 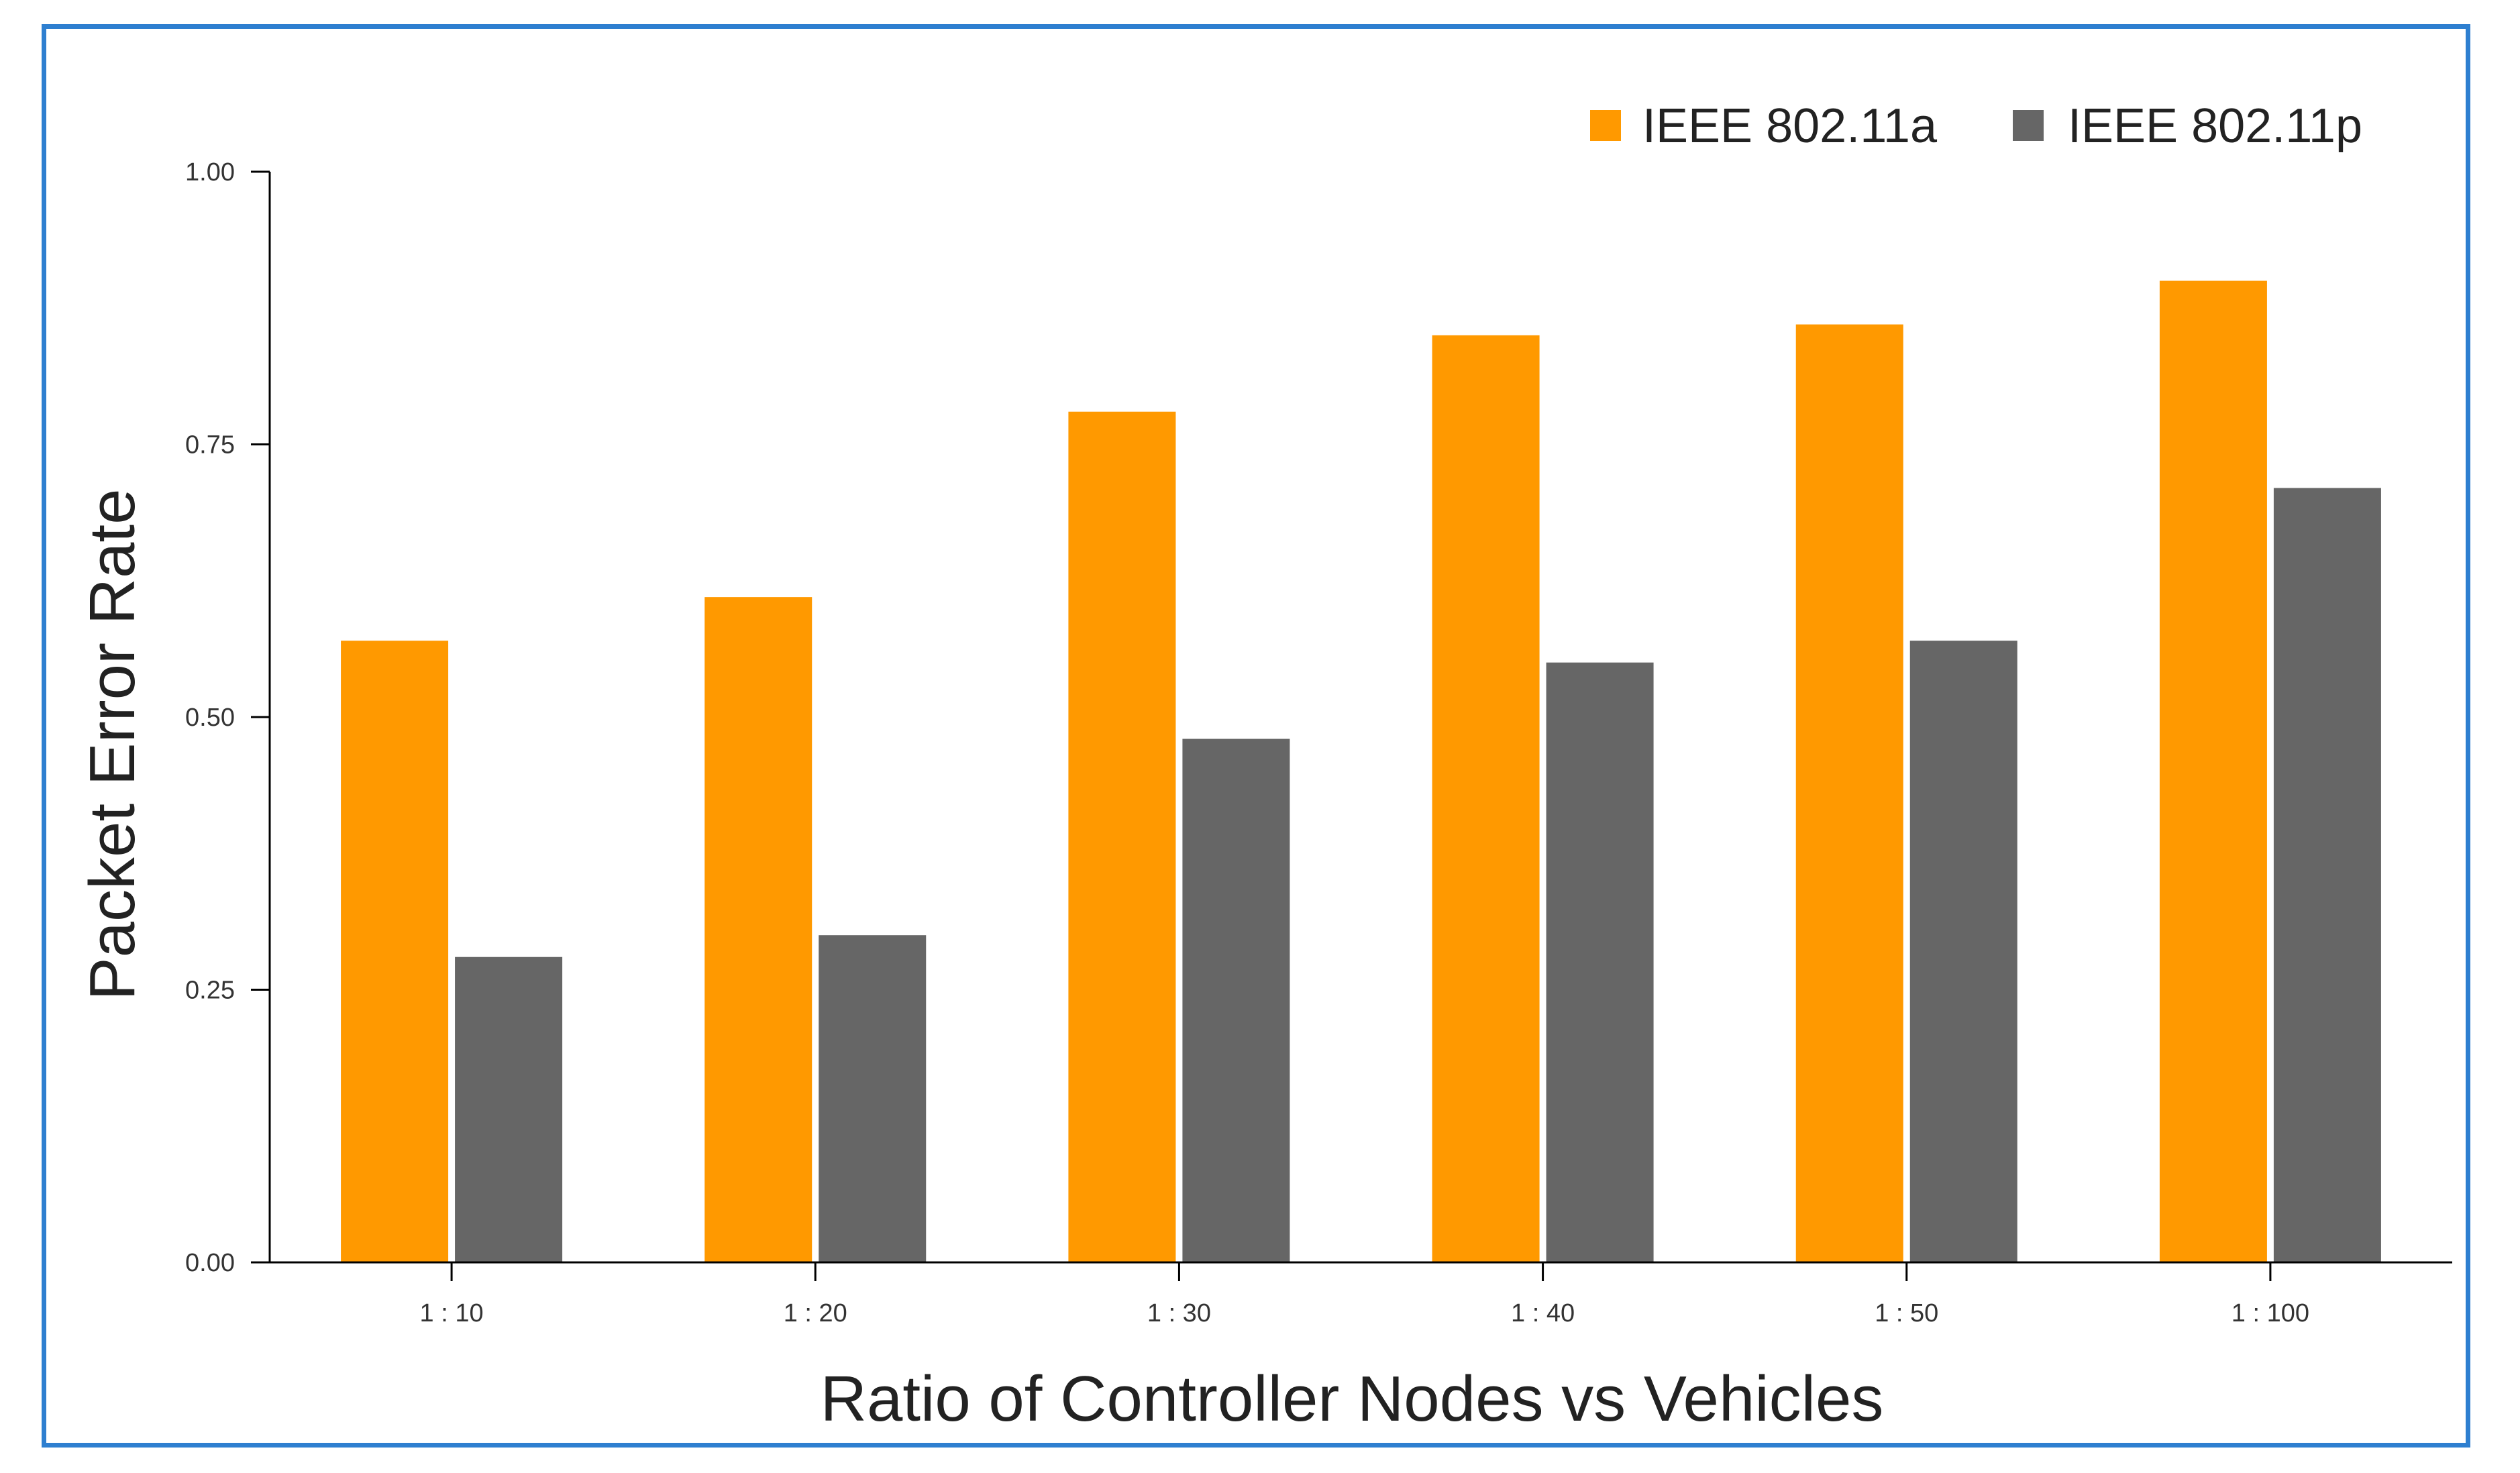 What do you see at coordinates (1976, 126) in the screenshot?
I see `legend: IEEE 802.11a IEEE 802.11p` at bounding box center [1976, 126].